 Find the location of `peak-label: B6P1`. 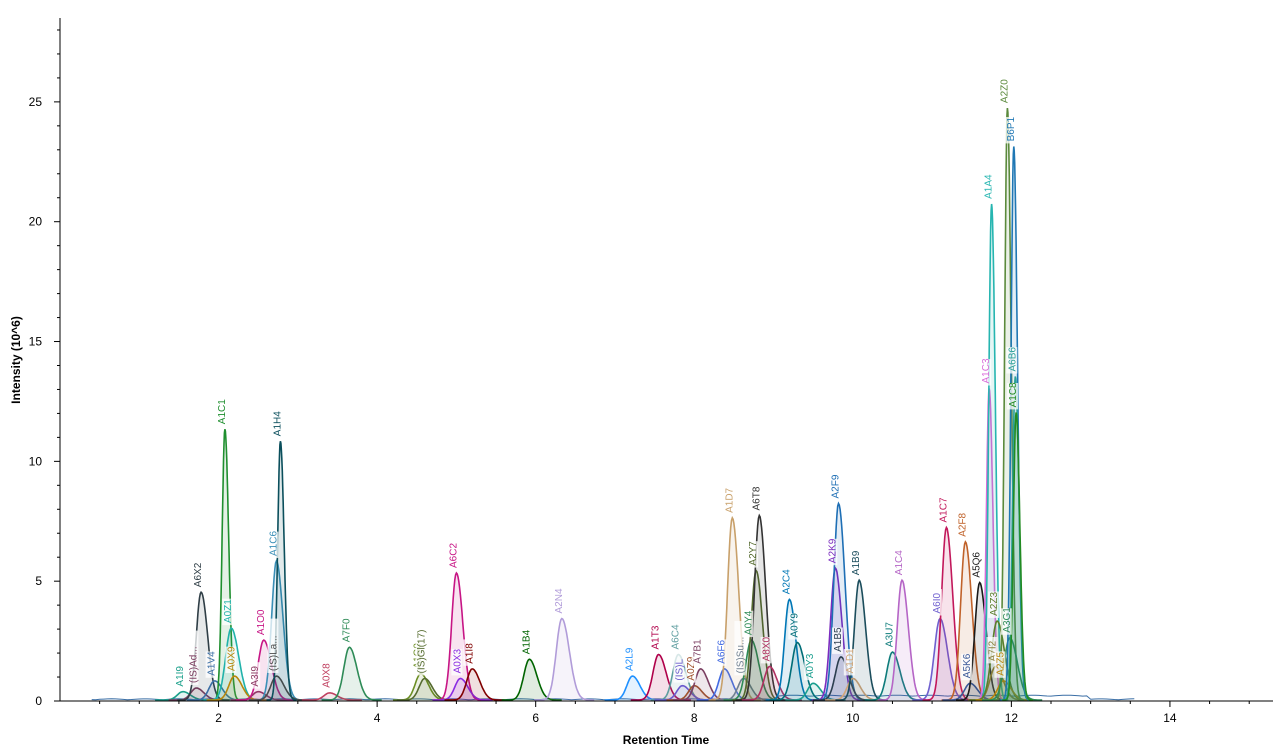

peak-label: B6P1 is located at coordinates (1011, 129).